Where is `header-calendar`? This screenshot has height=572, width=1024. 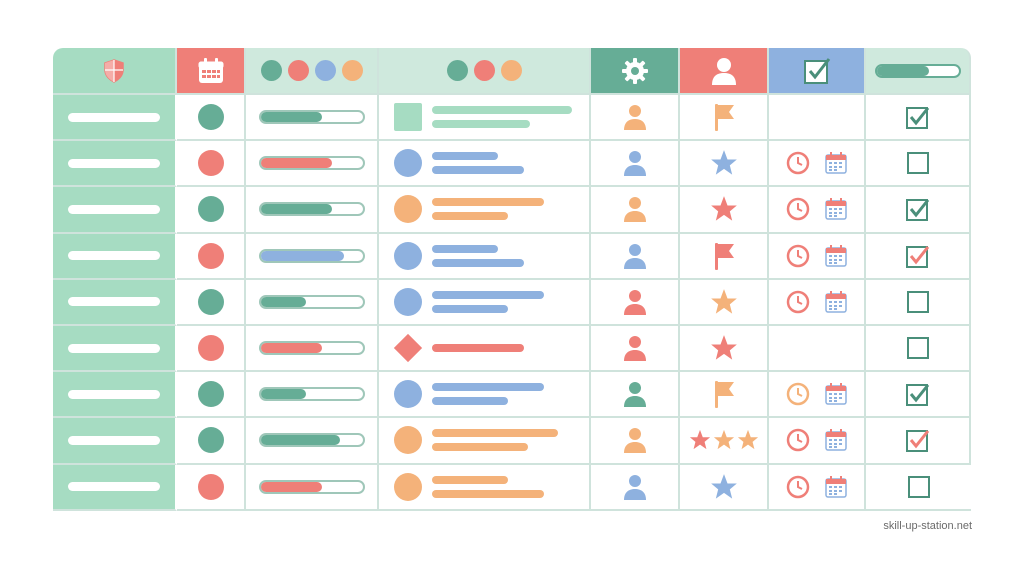
header-calendar is located at coordinates (211, 71).